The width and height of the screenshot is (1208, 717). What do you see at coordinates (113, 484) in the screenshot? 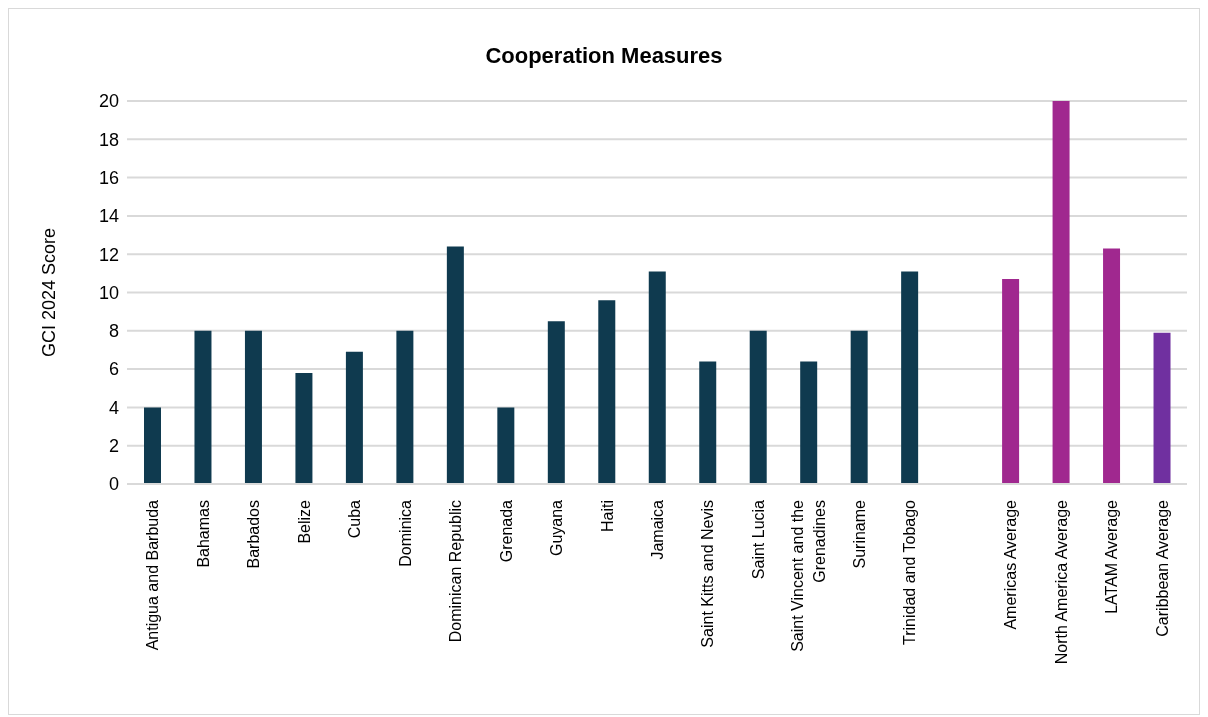
I see `y-tick-label: 0` at bounding box center [113, 484].